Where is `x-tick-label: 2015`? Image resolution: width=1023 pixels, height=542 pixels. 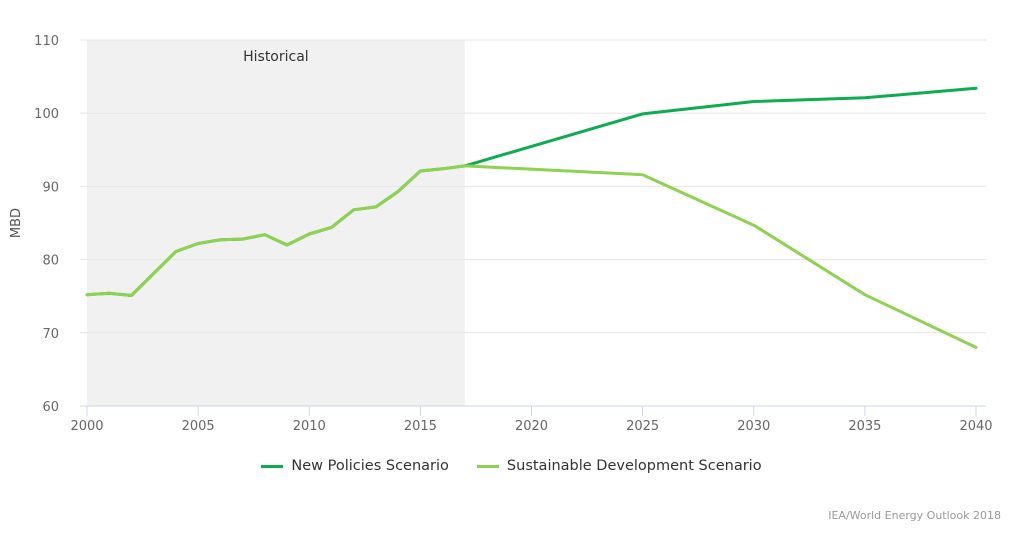
x-tick-label: 2015 is located at coordinates (420, 426).